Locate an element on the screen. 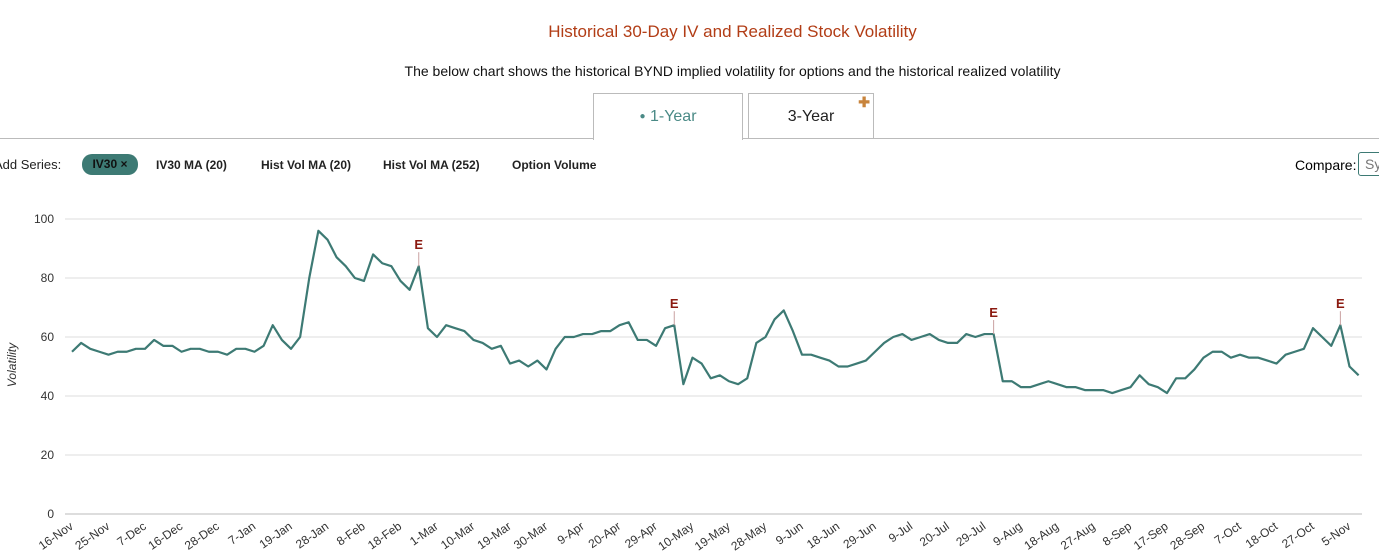  series-option: IV30 MA (20) is located at coordinates (191, 165).